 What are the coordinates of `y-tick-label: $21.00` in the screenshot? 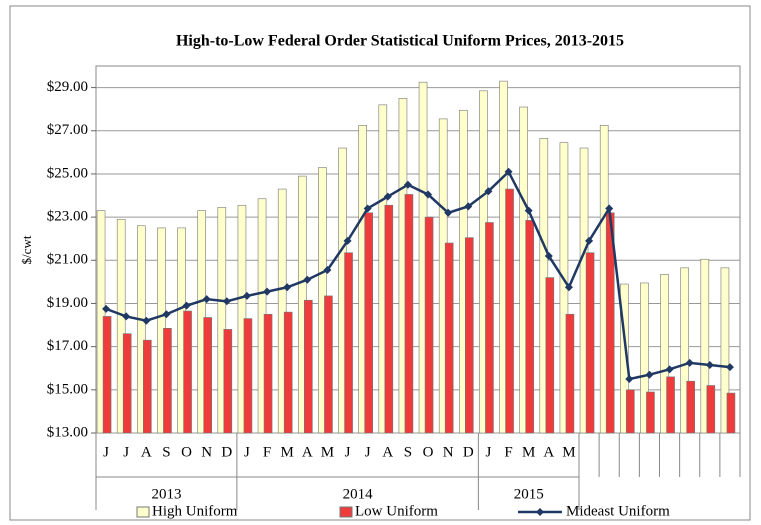 It's located at (67, 260).